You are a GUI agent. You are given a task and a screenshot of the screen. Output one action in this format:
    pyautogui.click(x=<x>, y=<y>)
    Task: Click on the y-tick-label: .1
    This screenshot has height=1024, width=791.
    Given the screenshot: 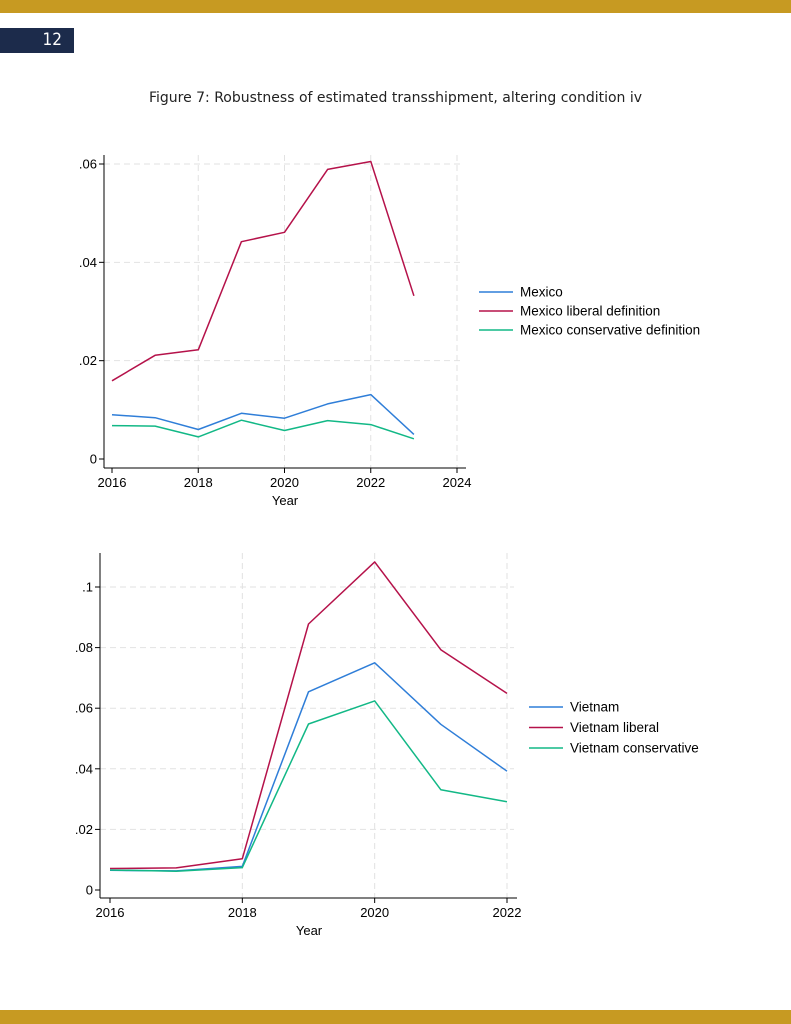 What is the action you would take?
    pyautogui.click(x=87, y=587)
    